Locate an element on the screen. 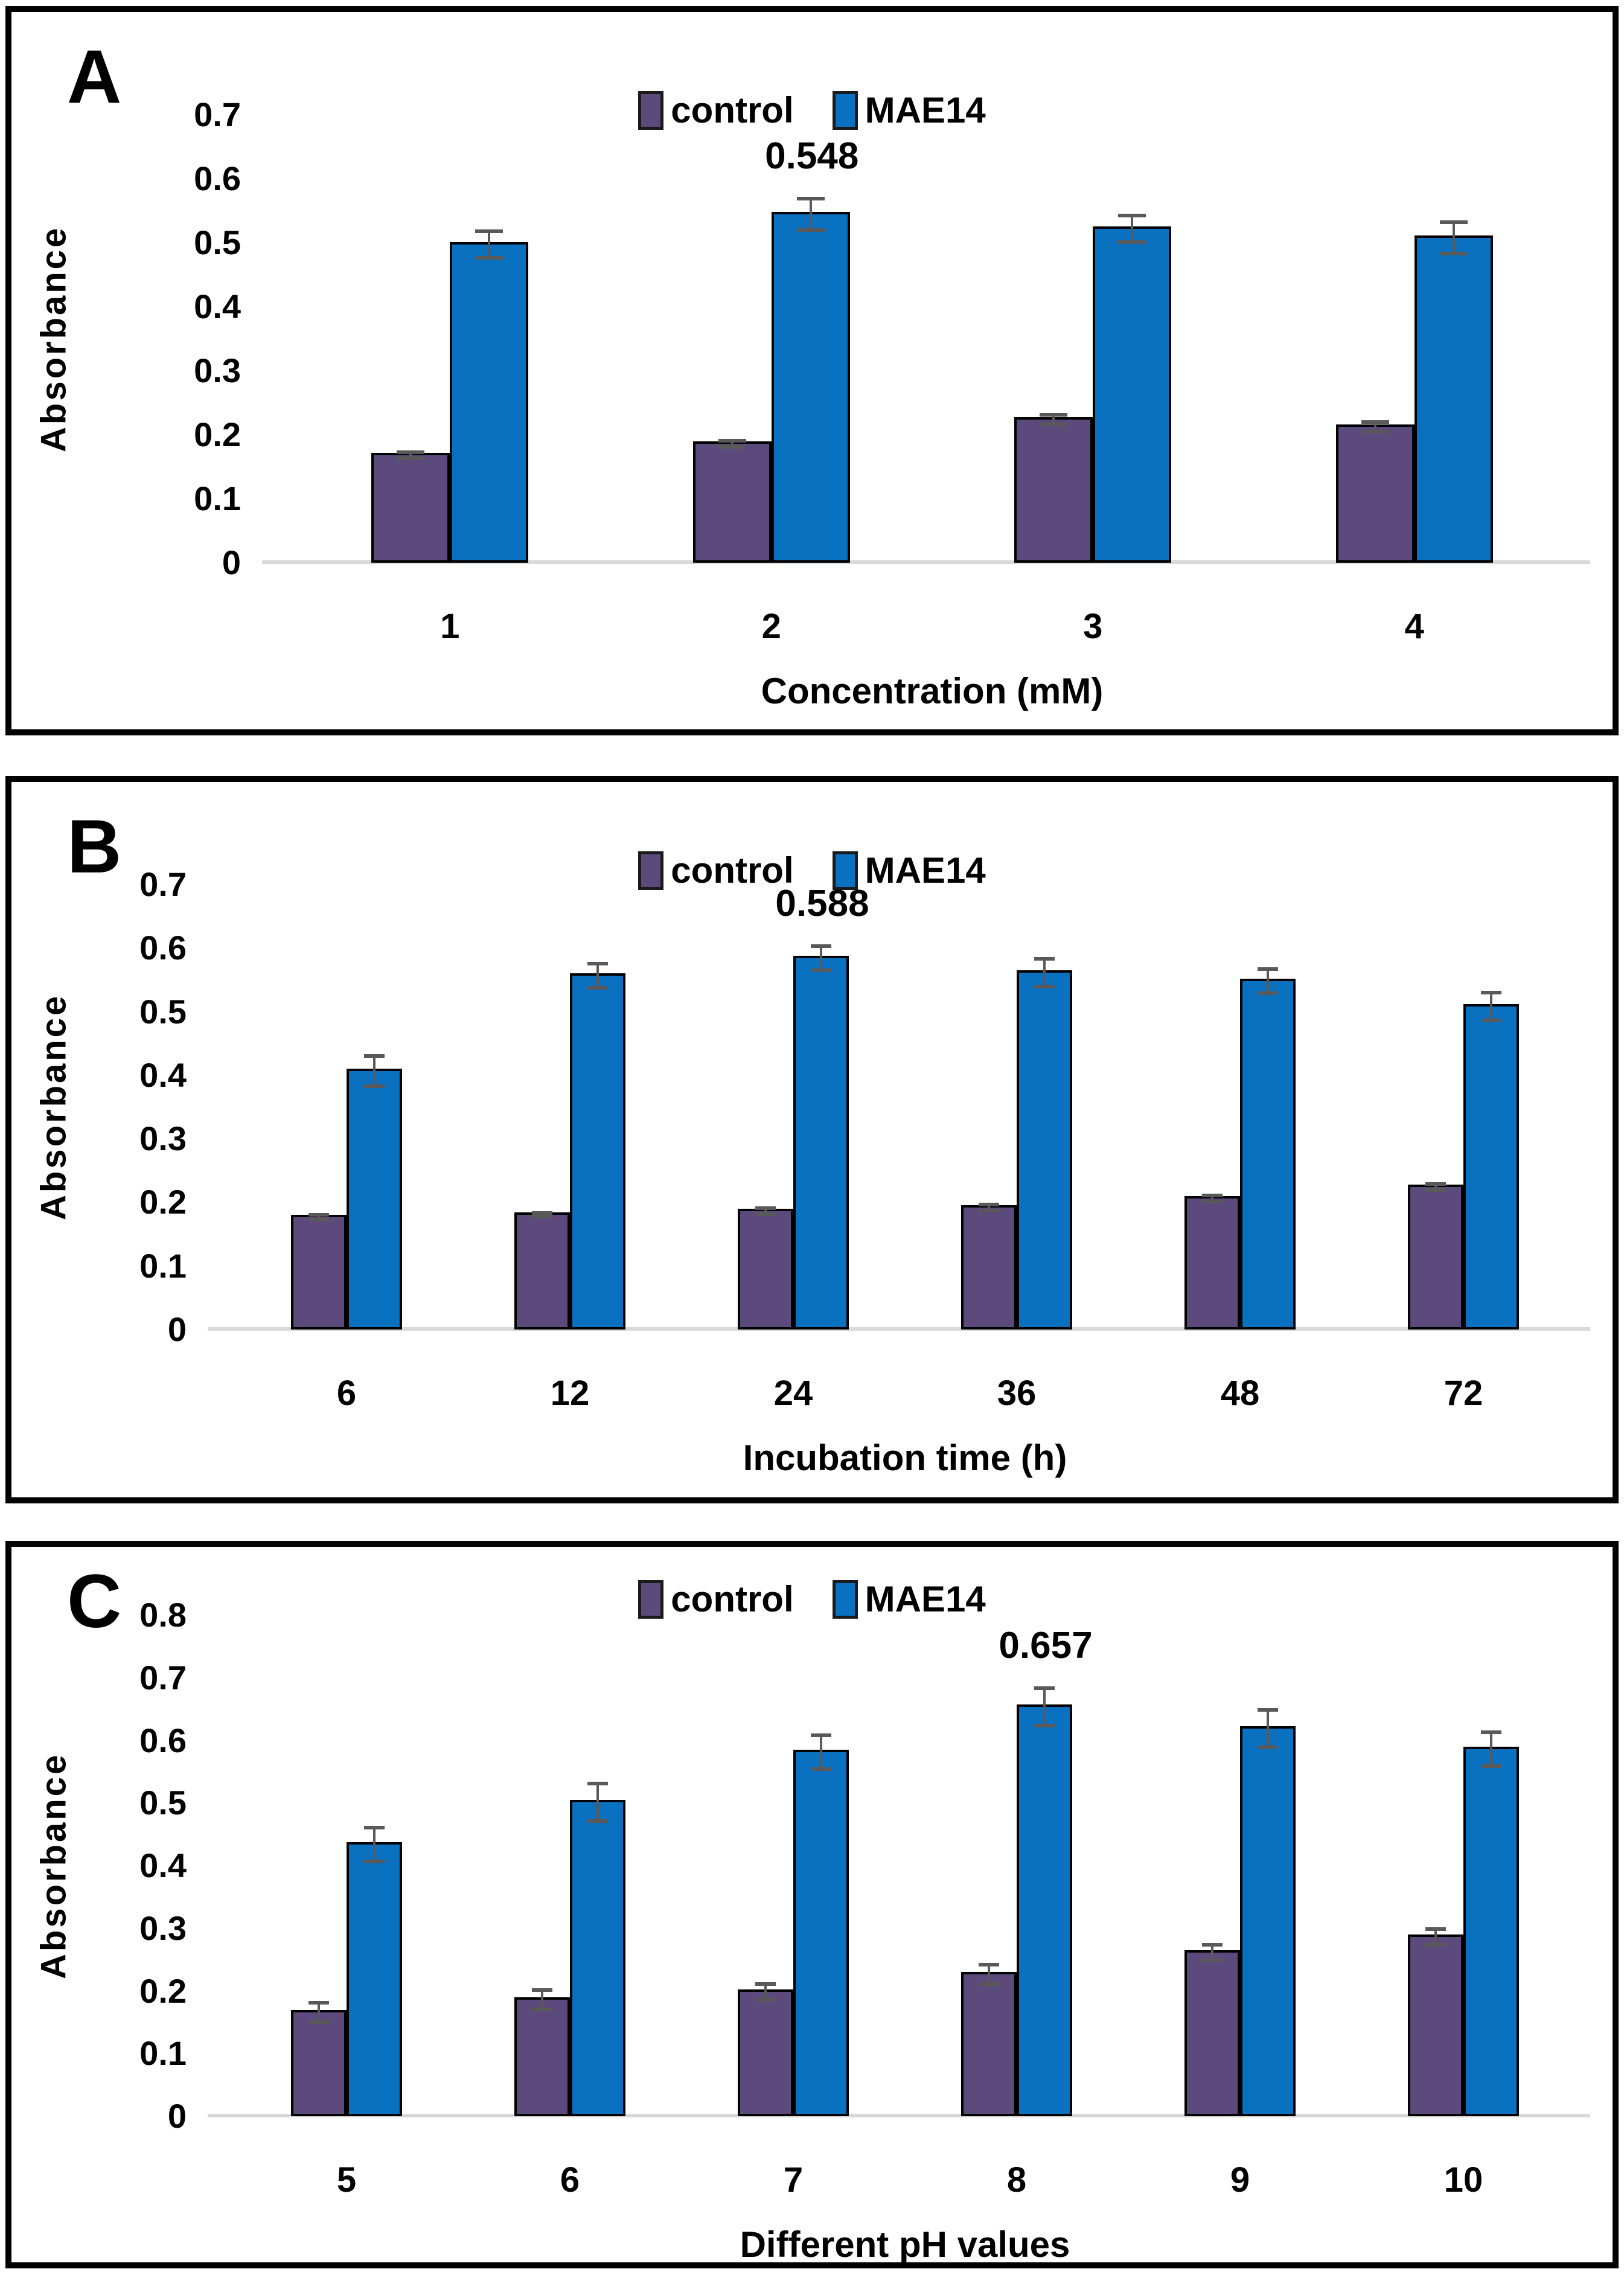 This screenshot has height=2272, width=1624. y-axis-ticks: 0 0.1 0.2 0.3 0.4 0.5 0.6 0.7 is located at coordinates (99, 1107).